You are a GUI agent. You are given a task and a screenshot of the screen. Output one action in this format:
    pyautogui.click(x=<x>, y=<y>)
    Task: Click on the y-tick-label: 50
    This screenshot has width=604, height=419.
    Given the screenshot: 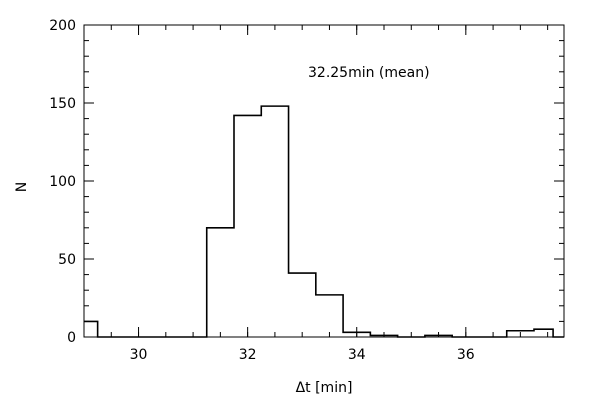 What is the action you would take?
    pyautogui.click(x=67, y=260)
    